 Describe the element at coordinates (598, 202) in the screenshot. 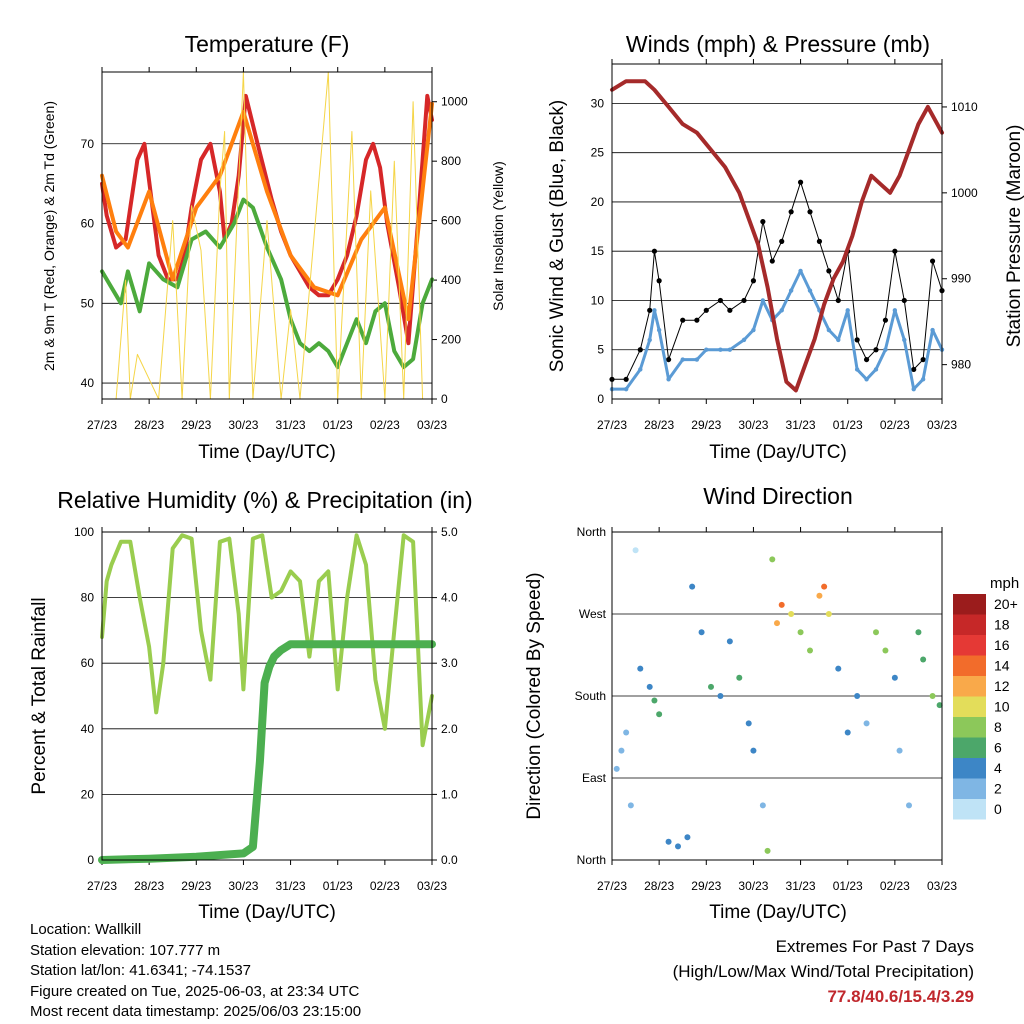

I see `y-tick-label: 20` at that location.